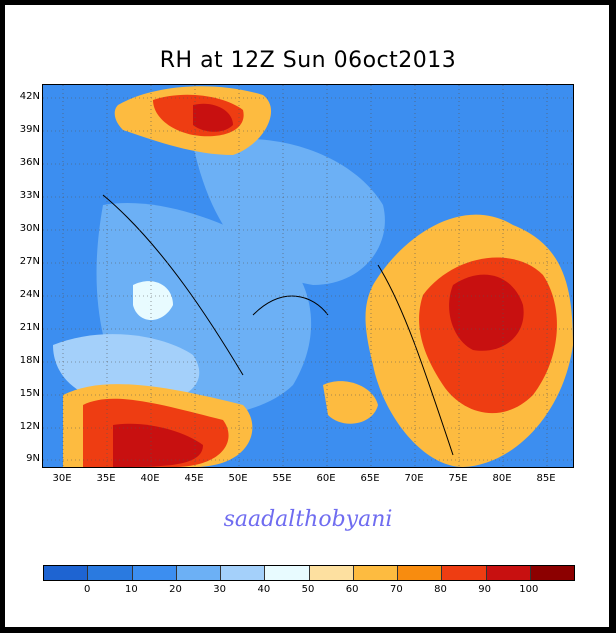 The image size is (616, 633). Describe the element at coordinates (326, 478) in the screenshot. I see `lon-label-60e: 60E` at that location.